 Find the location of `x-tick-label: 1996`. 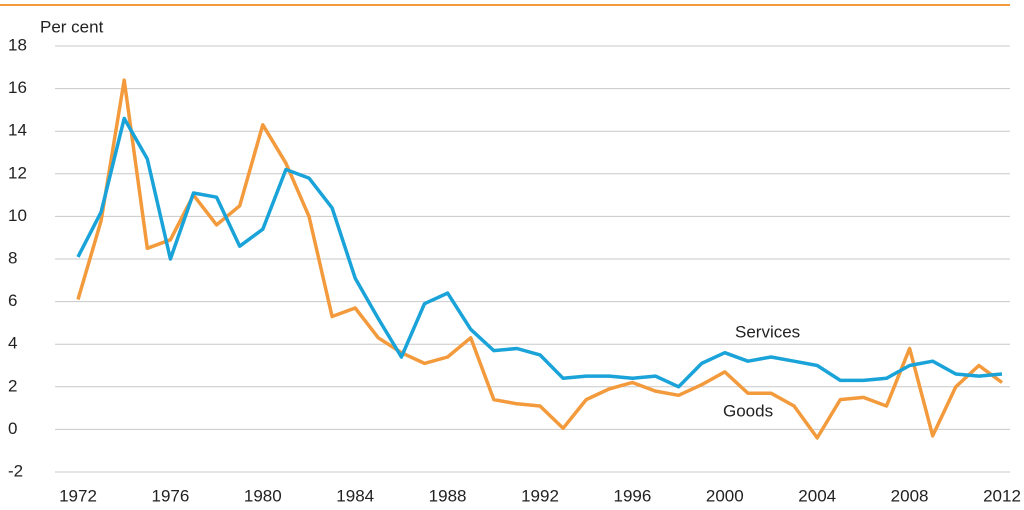

x-tick-label: 1996 is located at coordinates (632, 495).